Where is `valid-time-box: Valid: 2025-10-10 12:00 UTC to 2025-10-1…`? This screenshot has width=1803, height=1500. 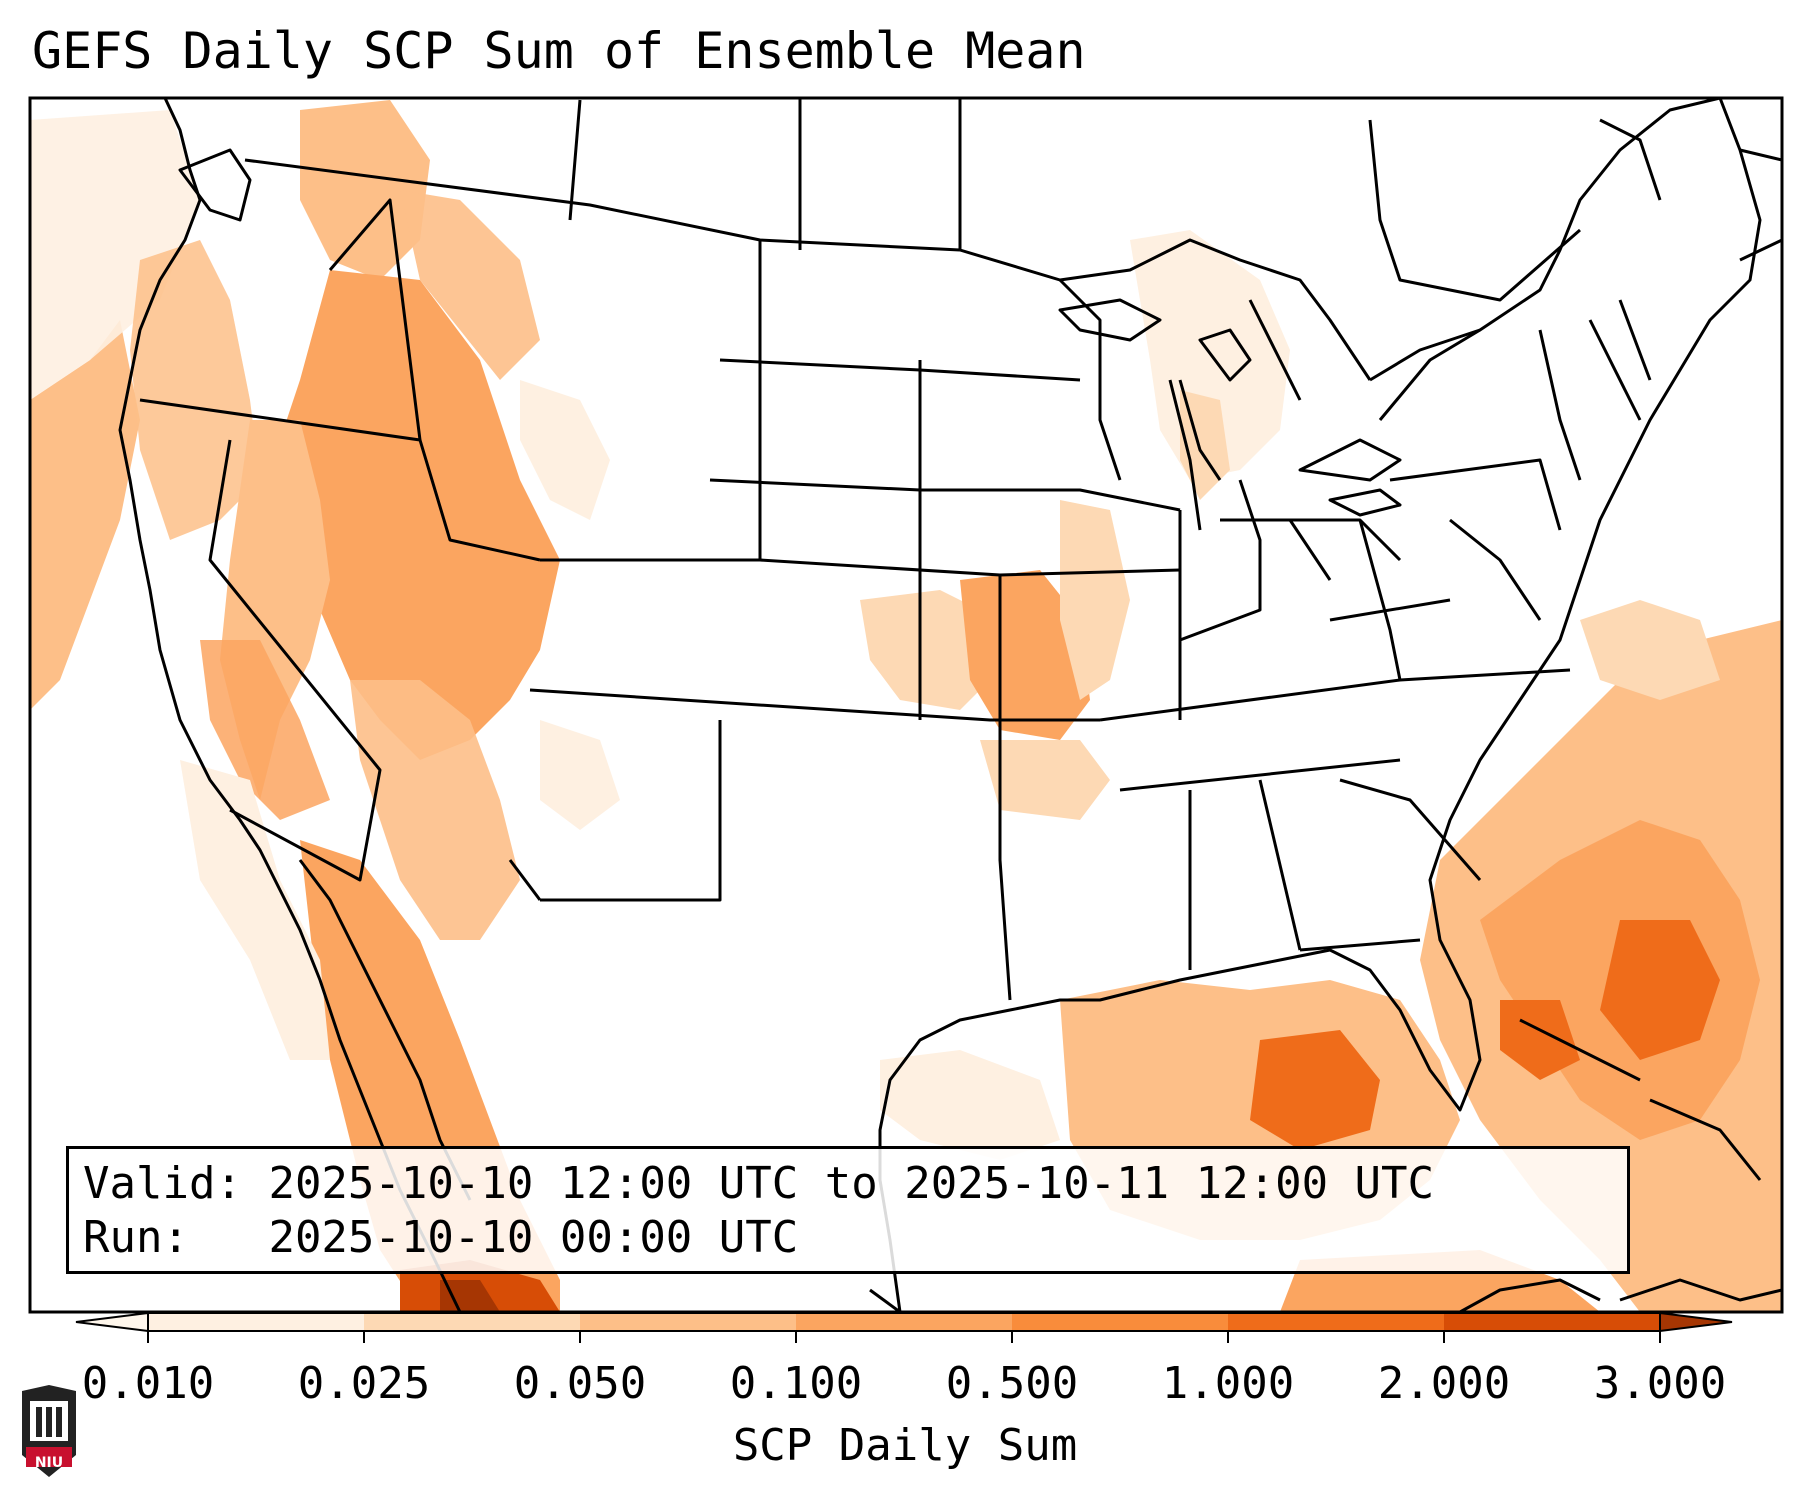 valid-time-box: Valid: 2025-10-10 12:00 UTC to 2025-10-1… is located at coordinates (848, 1210).